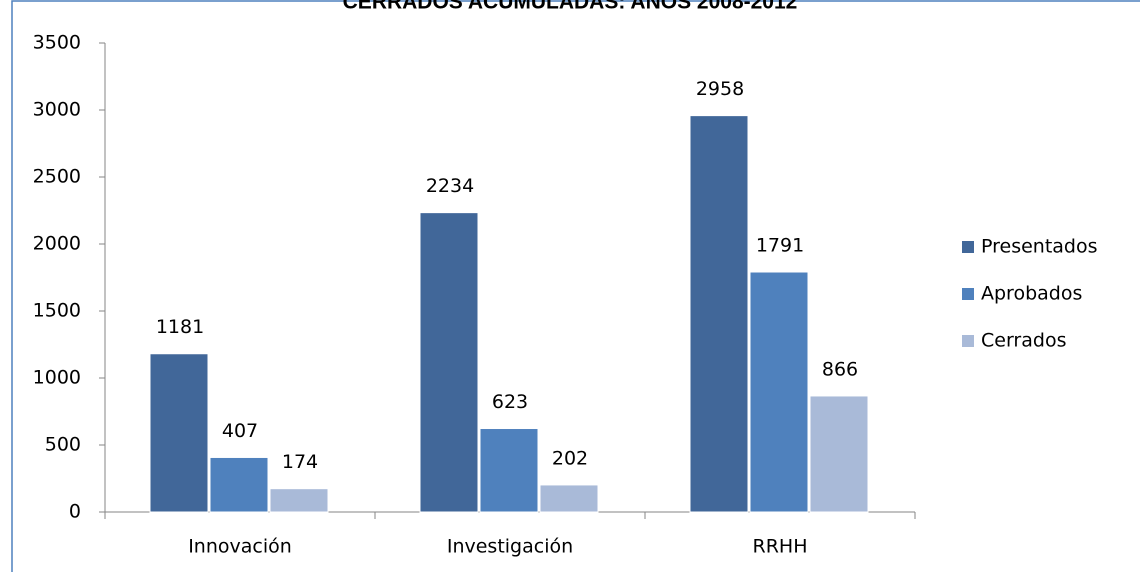 Image resolution: width=1140 pixels, height=572 pixels. Describe the element at coordinates (570, 7) in the screenshot. I see `chart-title: CERRADOS ACUMULADAS: AÑOS 2008-2012` at that location.